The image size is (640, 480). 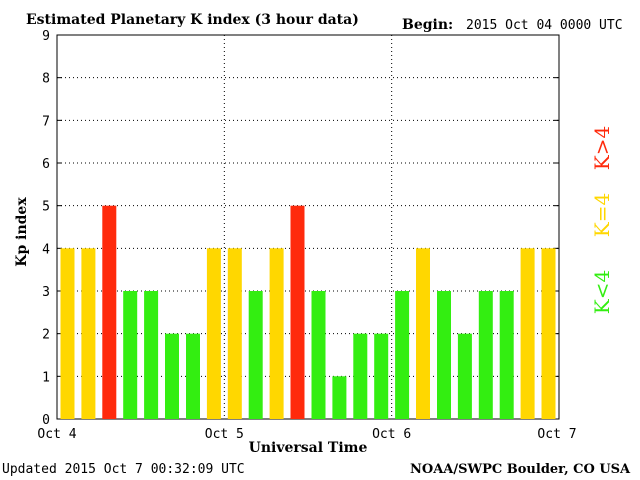 I want to click on y-tick-label: 4, so click(x=46, y=249).